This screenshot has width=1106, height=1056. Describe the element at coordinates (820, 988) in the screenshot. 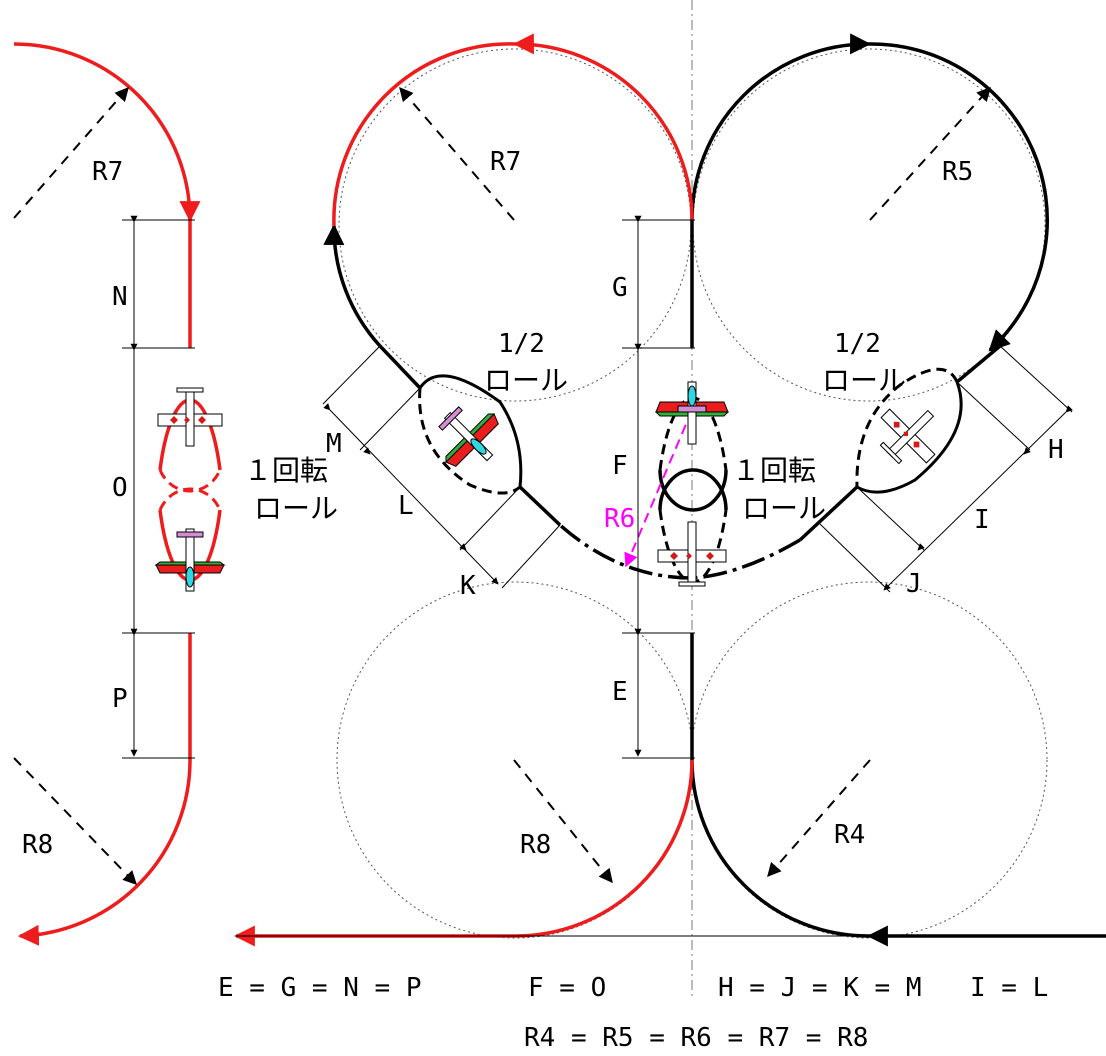

I see `equation-h-j-k-m: H = J = K = M` at that location.